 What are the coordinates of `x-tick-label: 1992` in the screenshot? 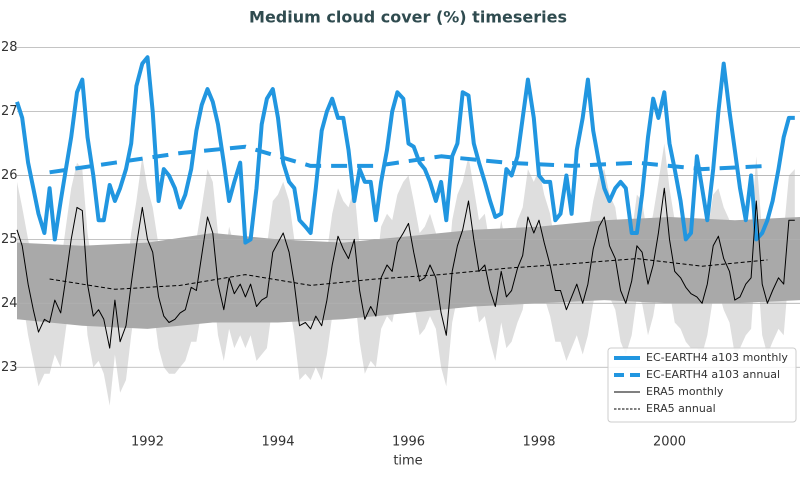 It's located at (147, 442).